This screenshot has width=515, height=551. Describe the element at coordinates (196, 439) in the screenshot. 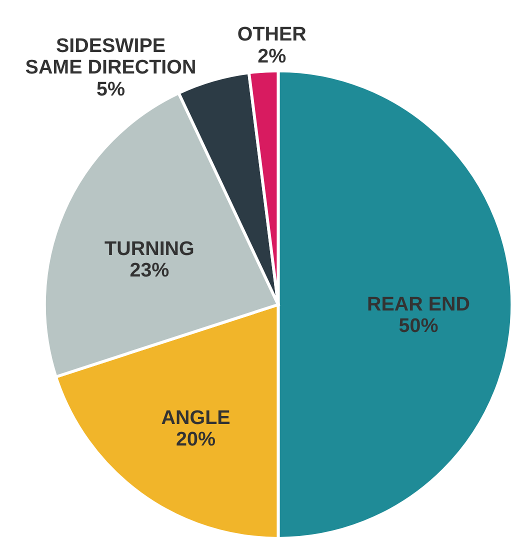

I see `data-label: 20%` at that location.